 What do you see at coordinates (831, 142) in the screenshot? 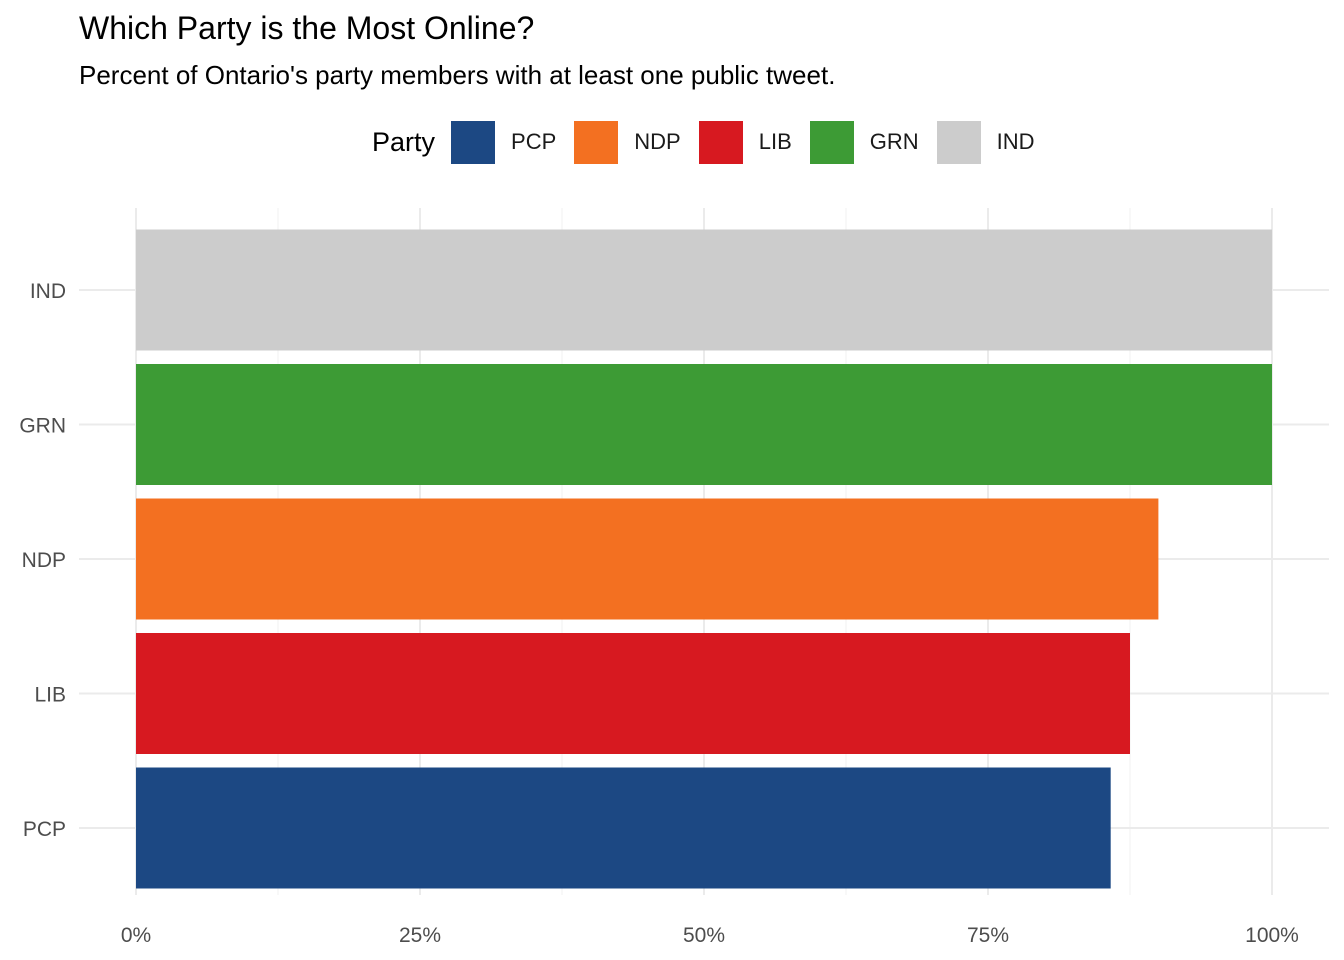
I see `legend-swatch-grn` at bounding box center [831, 142].